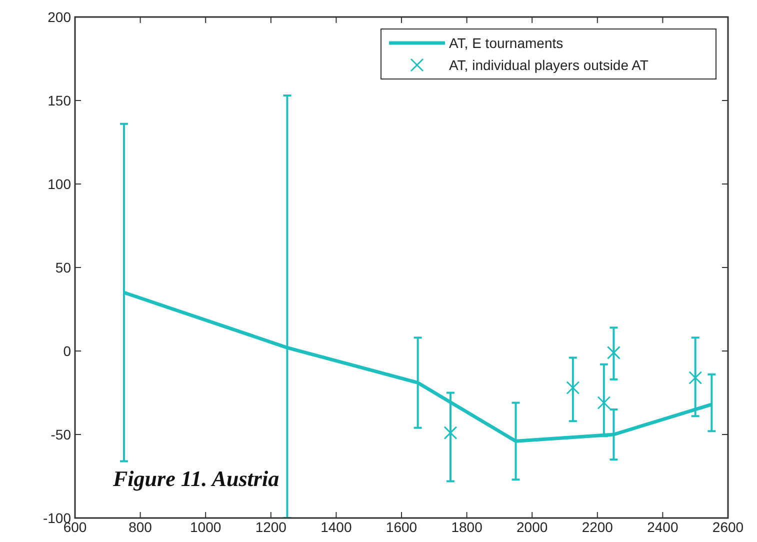 The height and width of the screenshot is (542, 757). I want to click on x-tick-label: 2400, so click(662, 527).